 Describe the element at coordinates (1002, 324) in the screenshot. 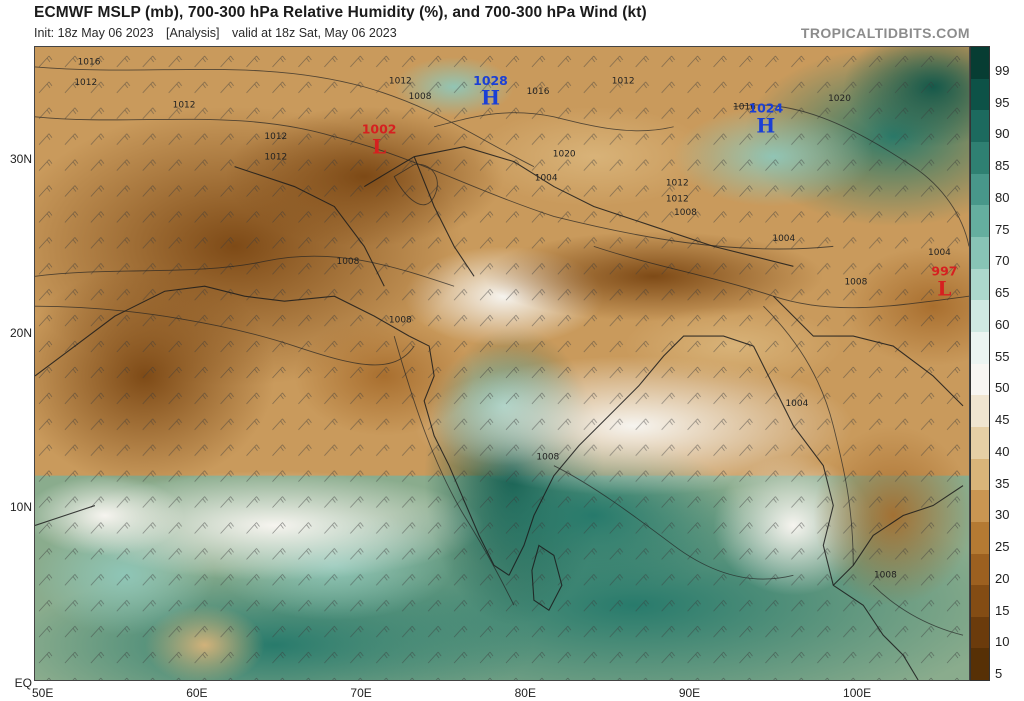

I see `colorbar-tick-label: 60` at that location.